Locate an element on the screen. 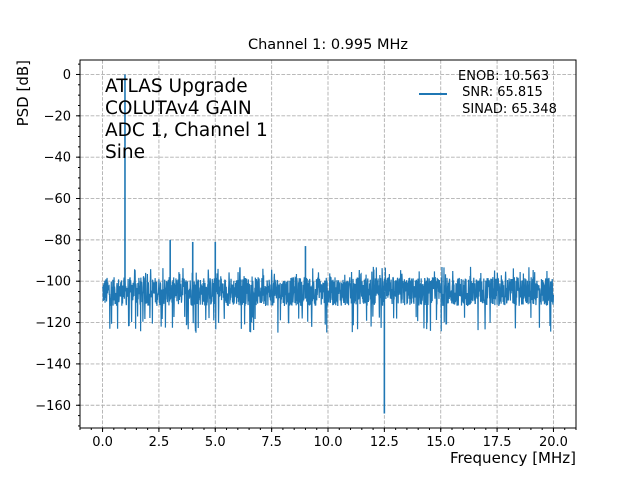 The height and width of the screenshot is (480, 640). legend: ENOB: 10.563 SNR: 65.815 SINAD: 65.348 is located at coordinates (488, 93).